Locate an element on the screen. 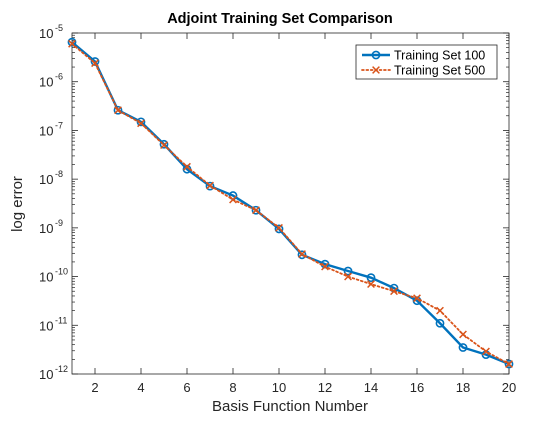 This screenshot has height=425, width=560. y-tick-label: 10 -9 is located at coordinates (51, 227).